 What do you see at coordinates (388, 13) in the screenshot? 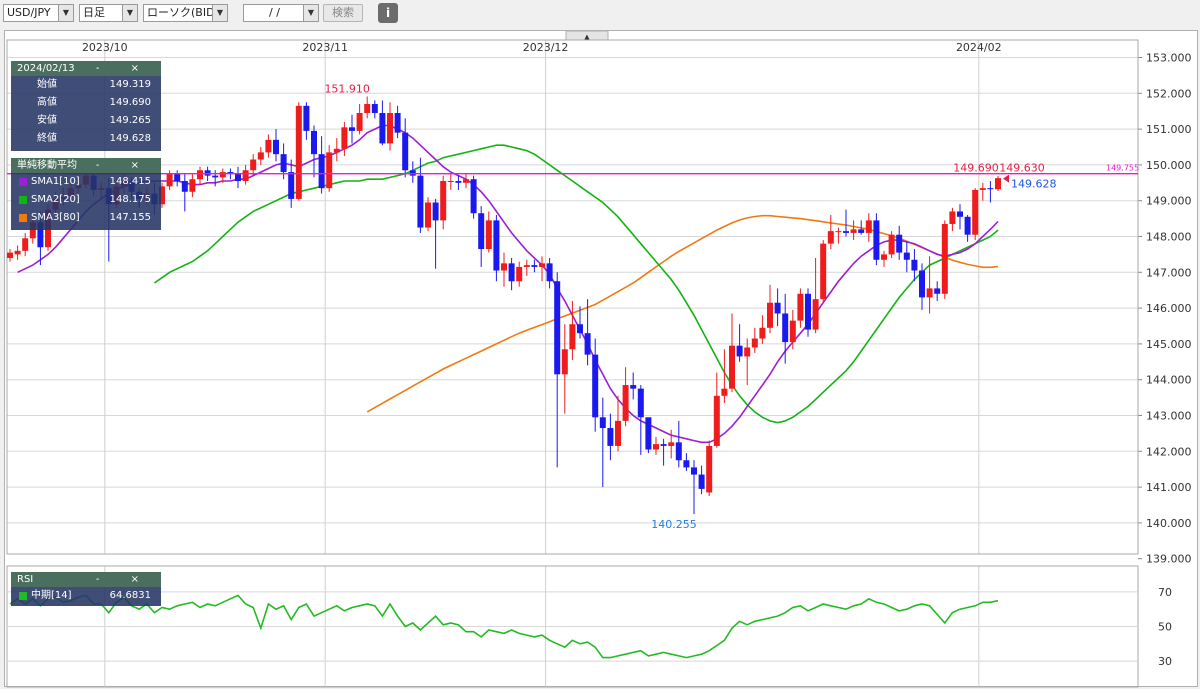
I see `info-icon: i` at bounding box center [388, 13].